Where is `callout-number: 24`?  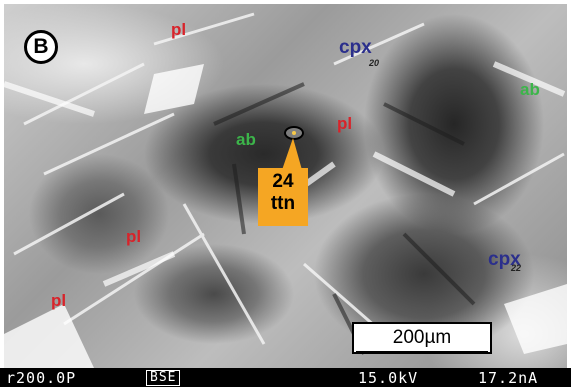
callout-number: 24 is located at coordinates (283, 181).